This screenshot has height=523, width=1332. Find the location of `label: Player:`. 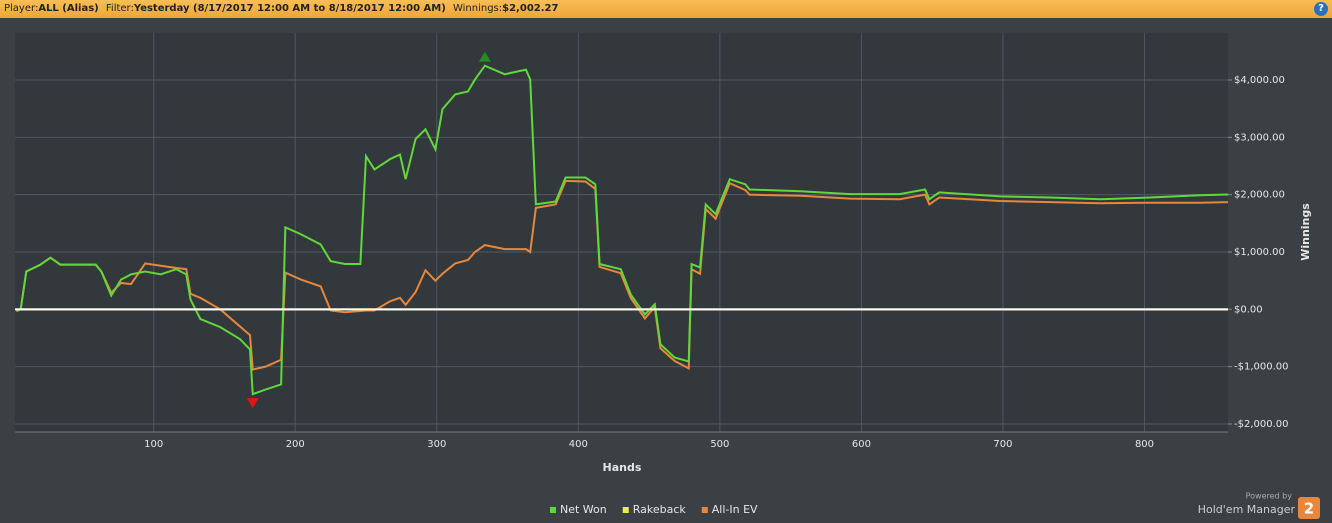

label: Player: is located at coordinates (21, 8).